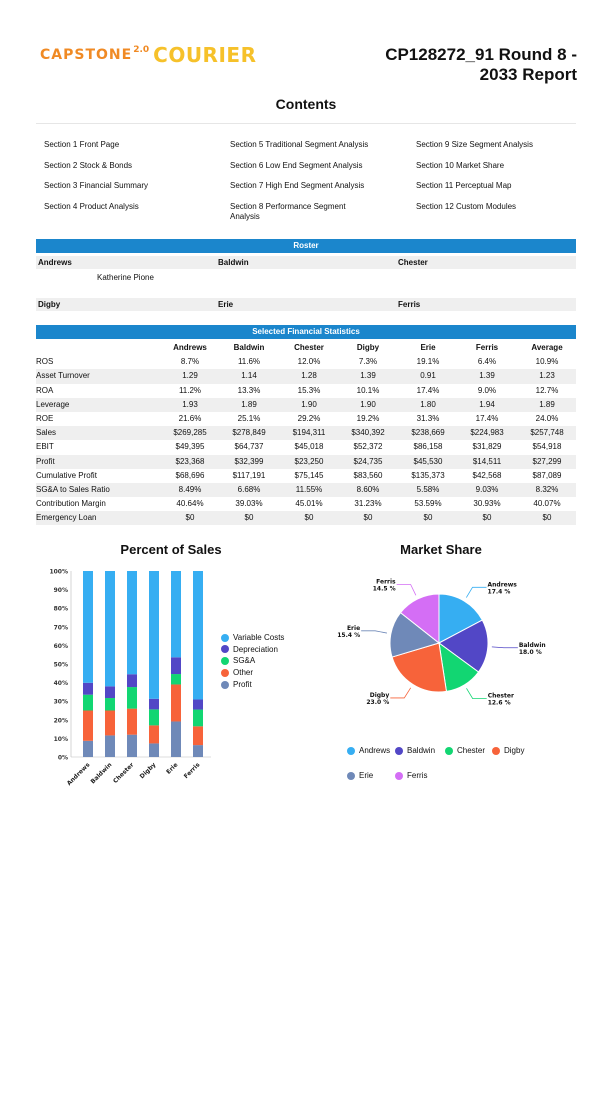 Image resolution: width=612 pixels, height=1106 pixels. Describe the element at coordinates (428, 404) in the screenshot. I see `stats-cell: 1.80` at that location.